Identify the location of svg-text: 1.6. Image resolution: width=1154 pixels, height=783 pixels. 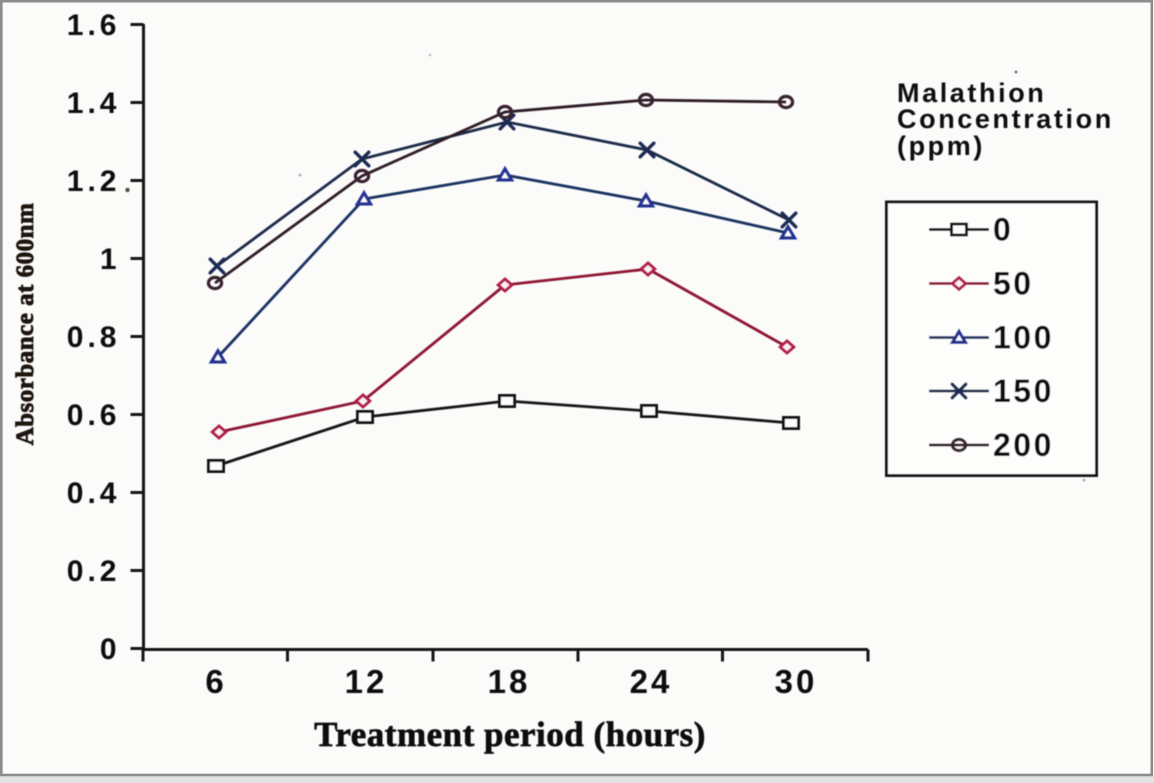
(94, 25).